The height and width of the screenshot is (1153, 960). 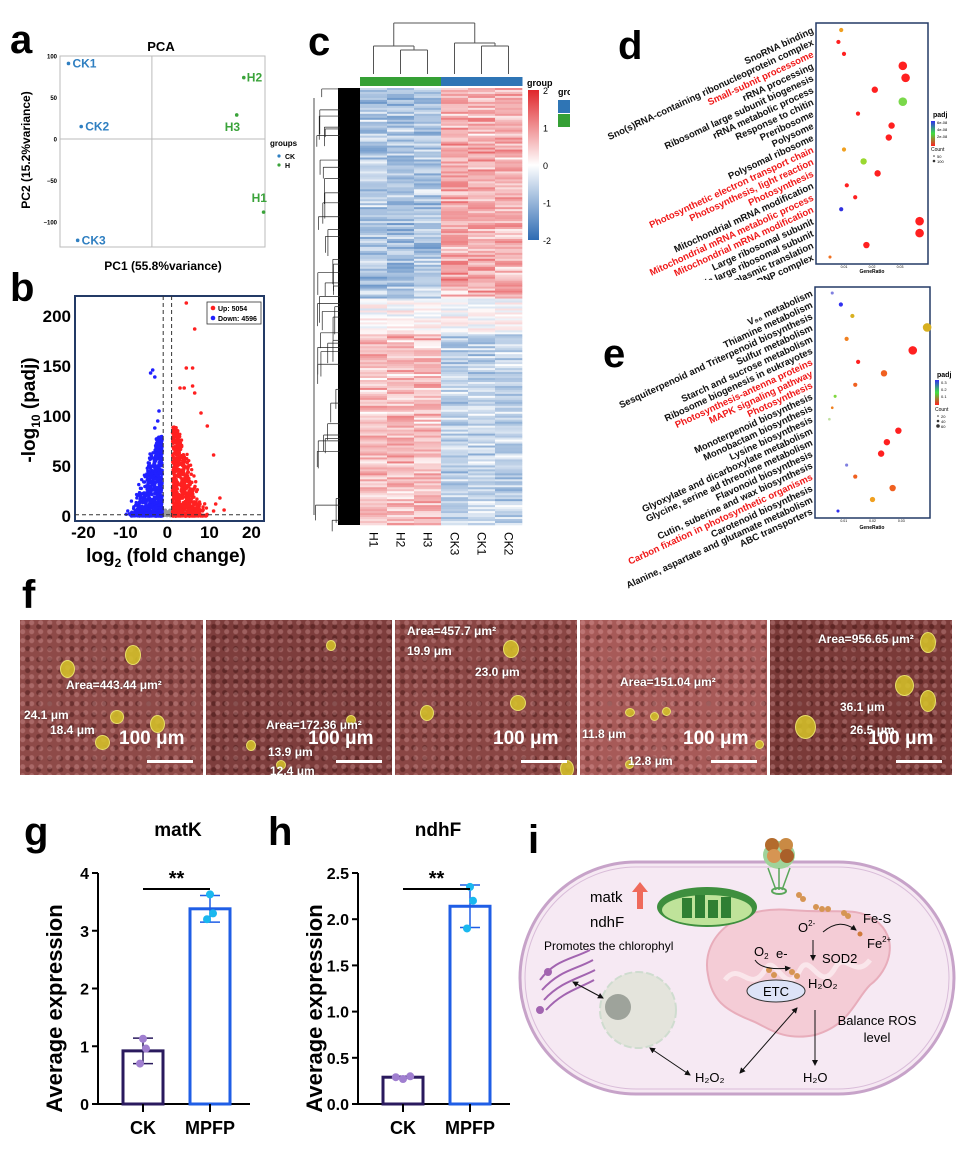 I want to click on chart-title: matK, so click(x=178, y=830).